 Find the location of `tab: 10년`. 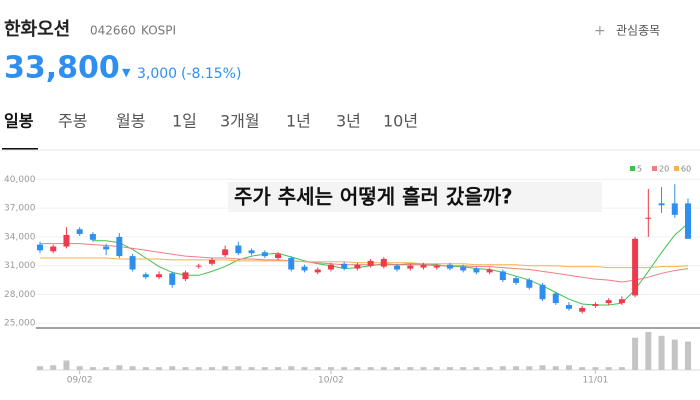

tab: 10년 is located at coordinates (400, 121).